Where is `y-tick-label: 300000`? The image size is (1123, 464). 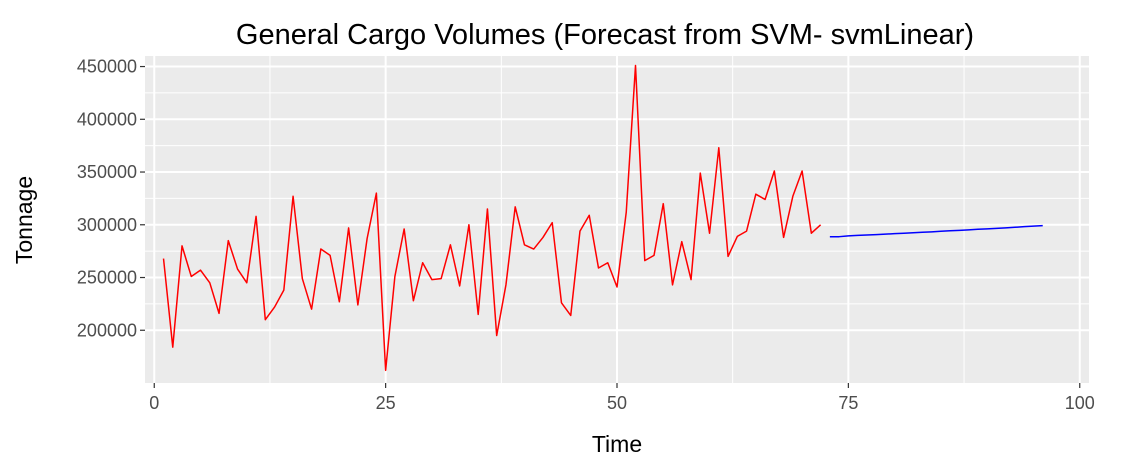 y-tick-label: 300000 is located at coordinates (107, 225).